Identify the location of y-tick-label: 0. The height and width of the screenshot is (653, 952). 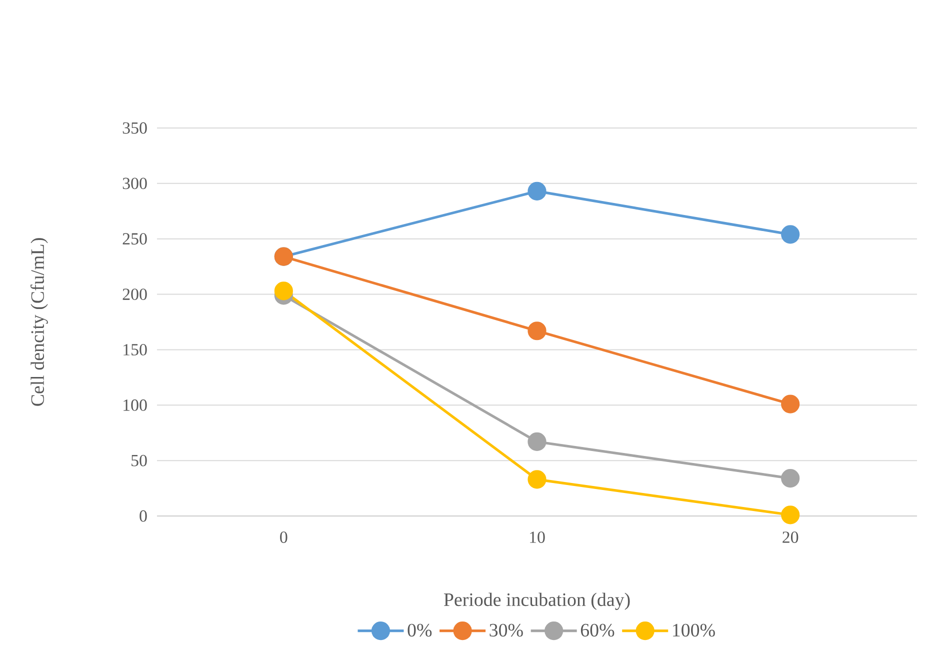
(143, 516).